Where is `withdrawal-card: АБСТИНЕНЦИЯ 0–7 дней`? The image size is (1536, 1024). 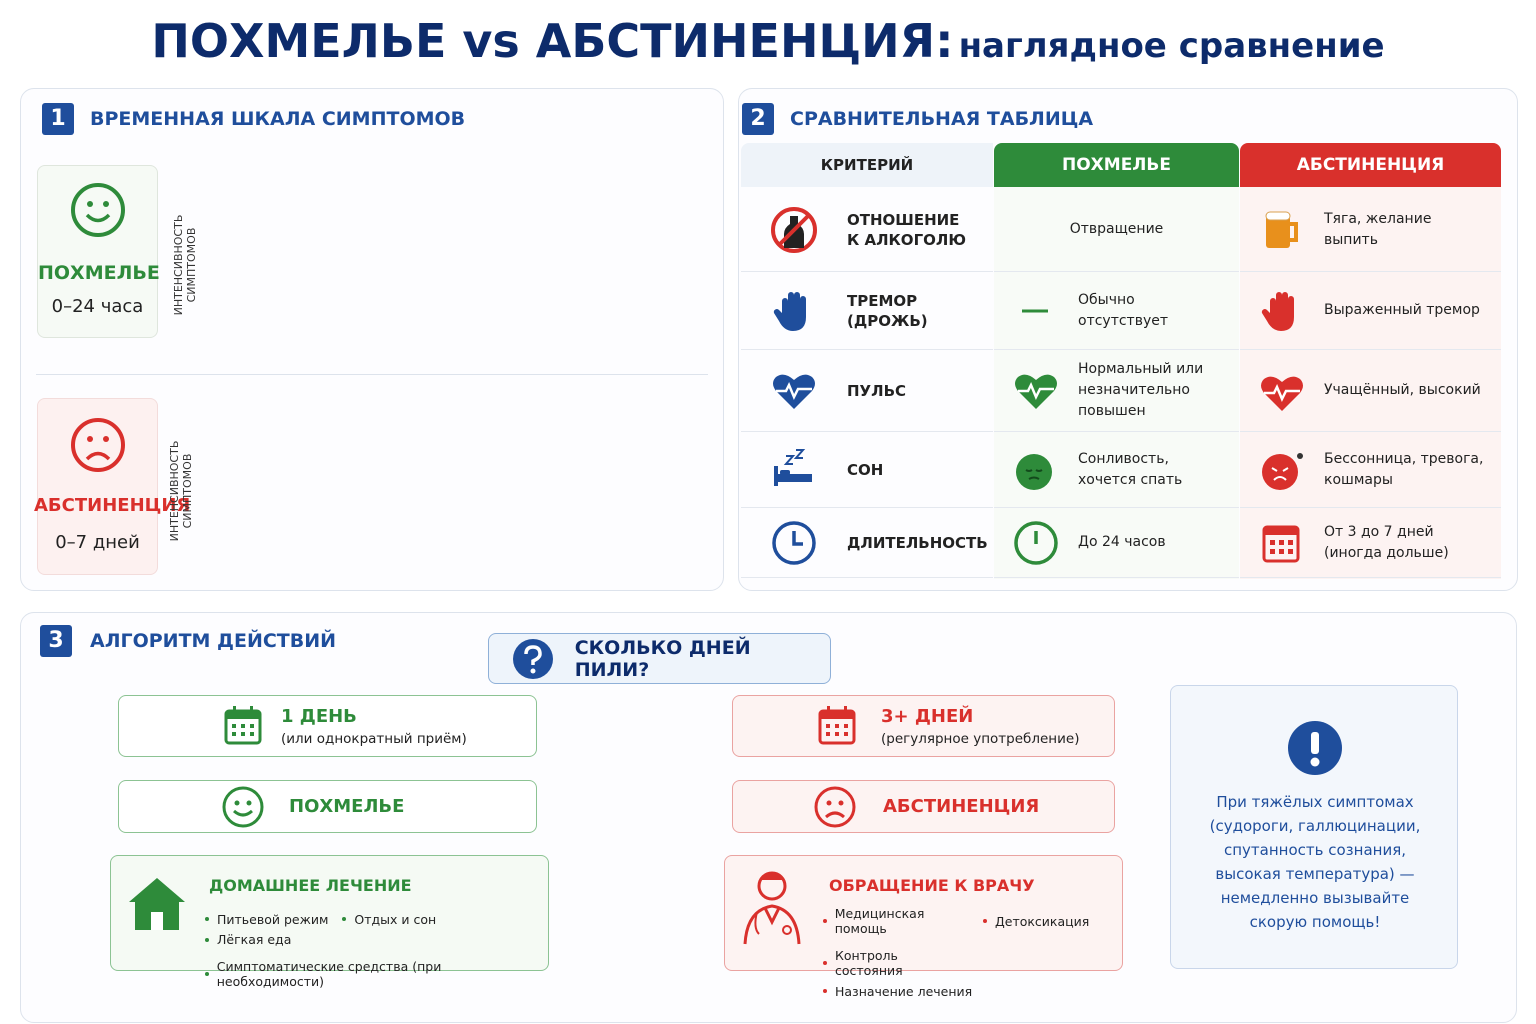
withdrawal-card: АБСТИНЕНЦИЯ 0–7 дней is located at coordinates (112, 486).